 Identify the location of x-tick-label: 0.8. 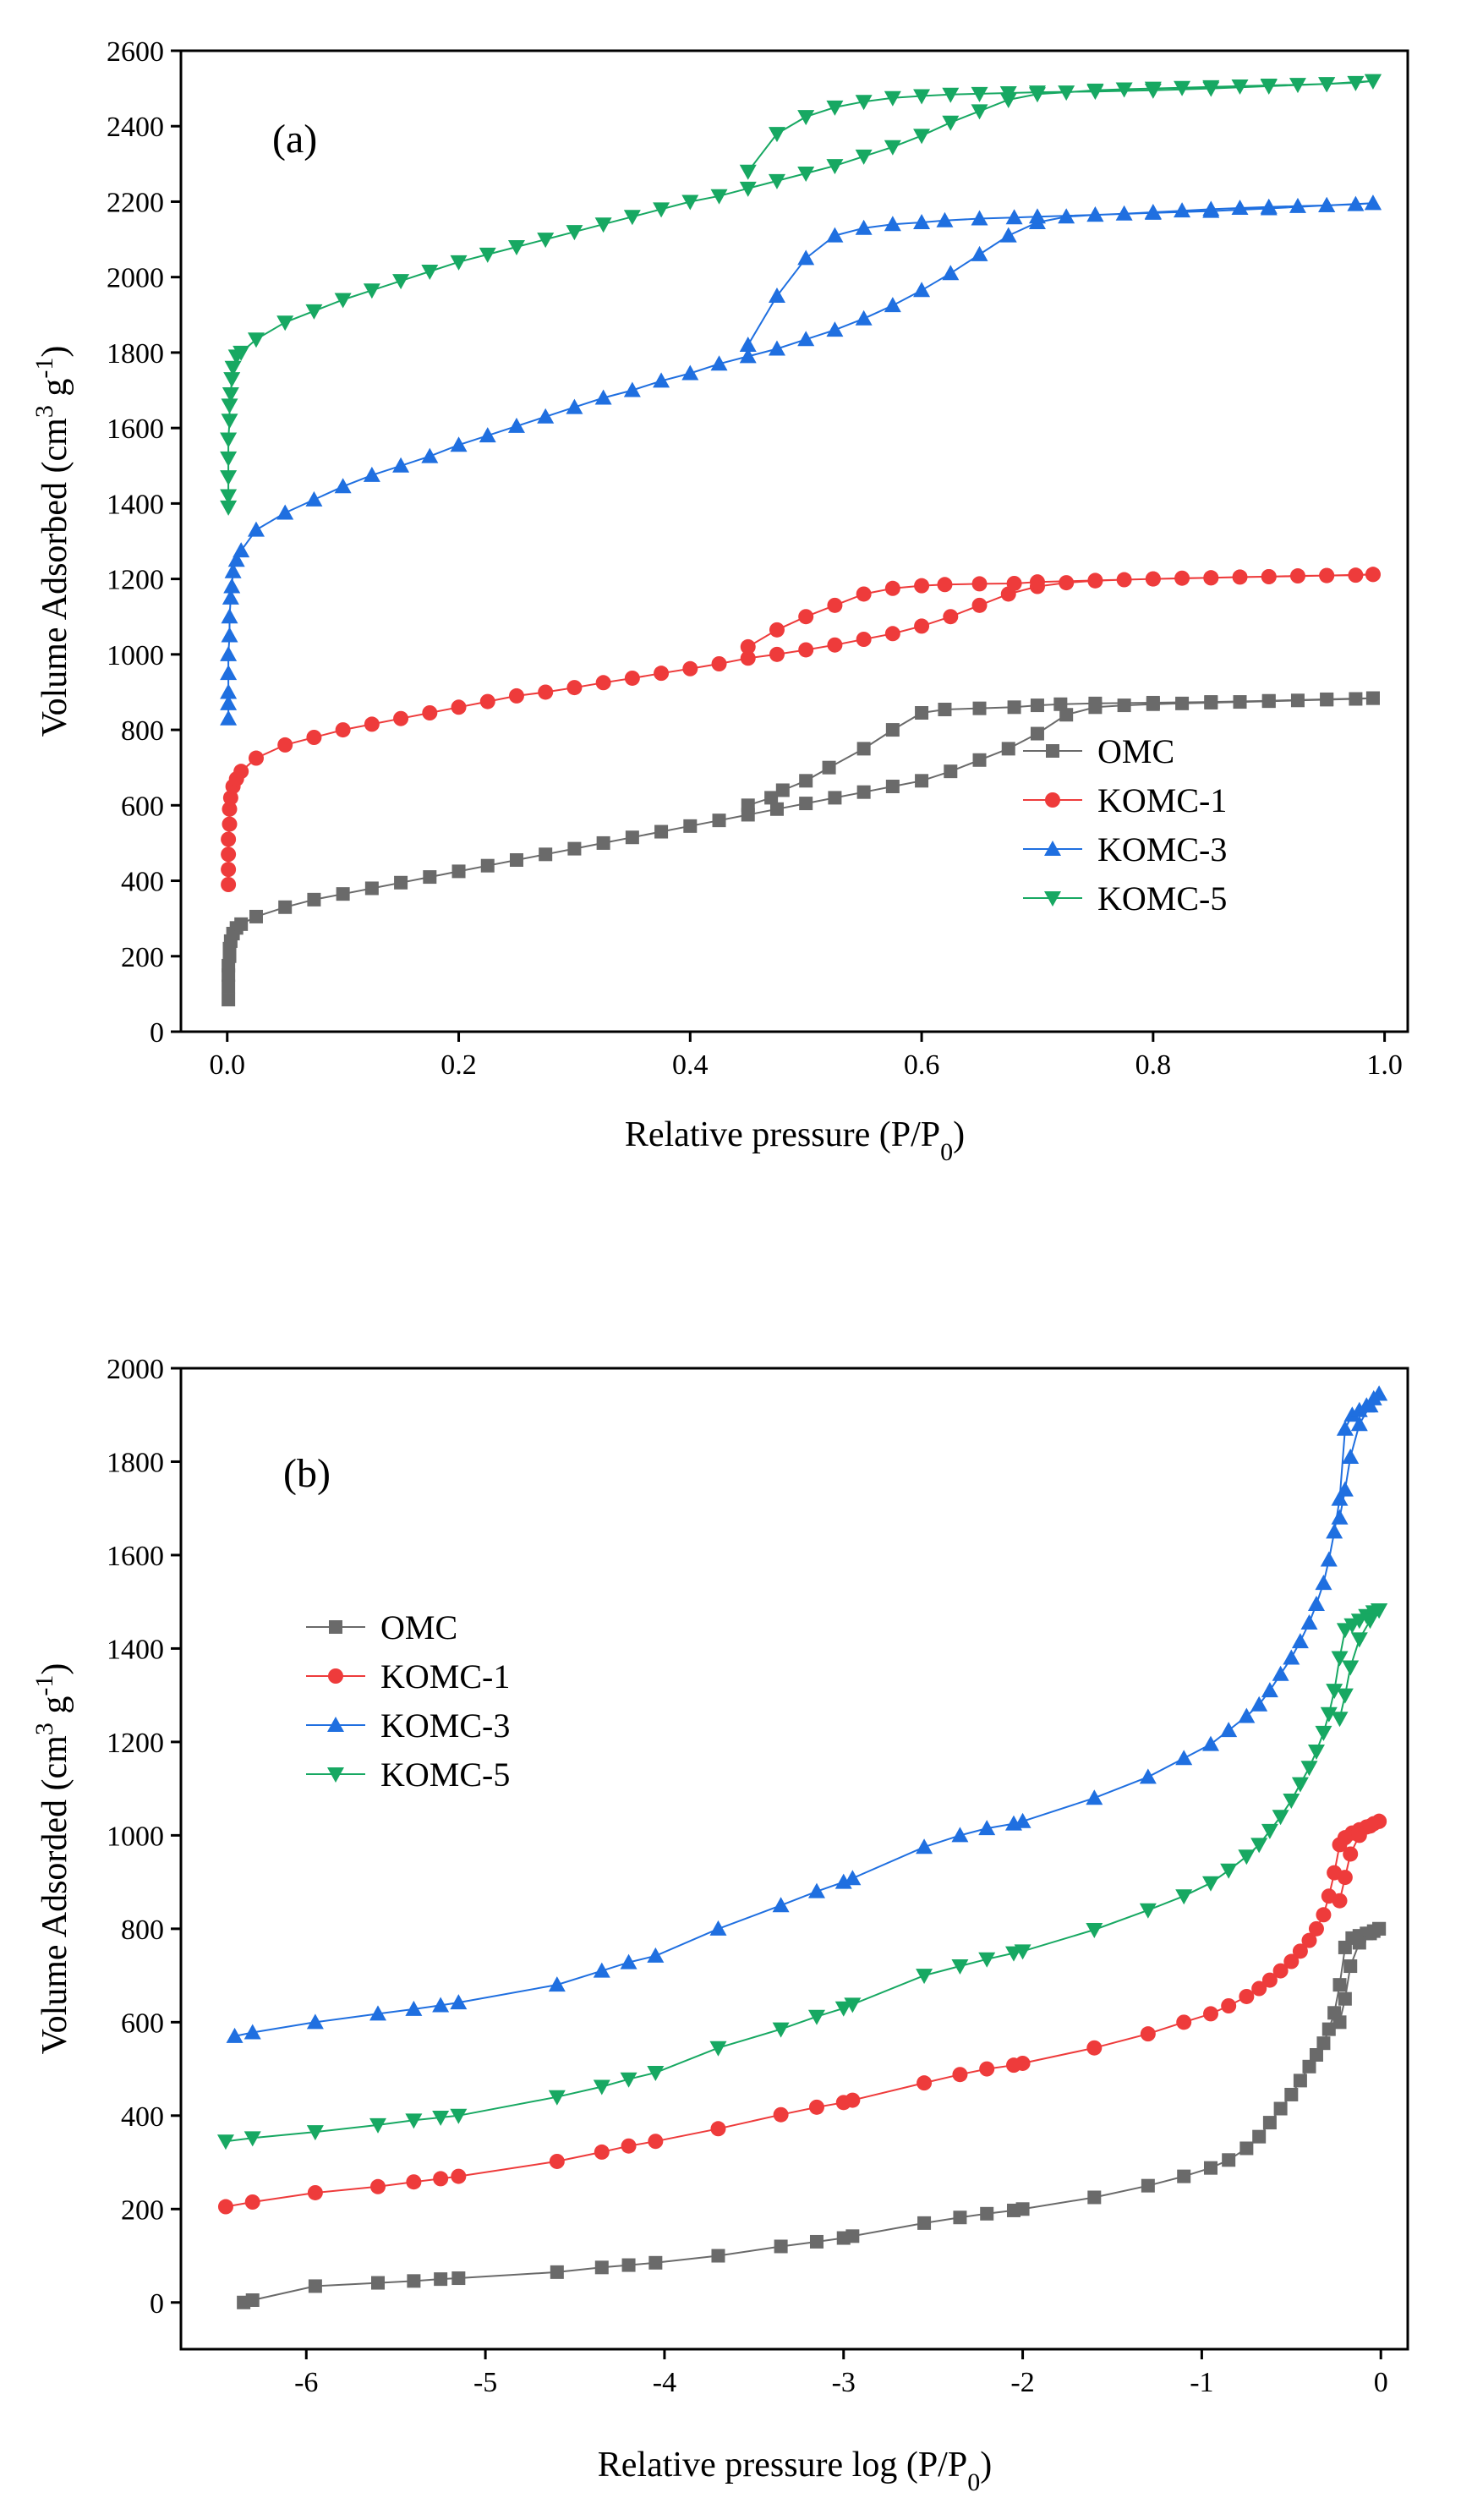
(1153, 1065).